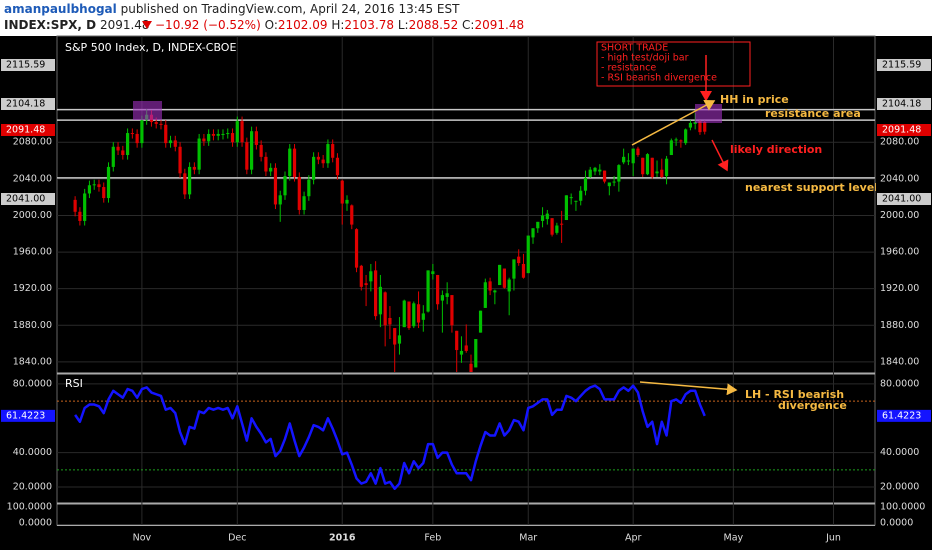 Image resolution: width=932 pixels, height=550 pixels. I want to click on y-tick-label: 1880.00, so click(32, 325).